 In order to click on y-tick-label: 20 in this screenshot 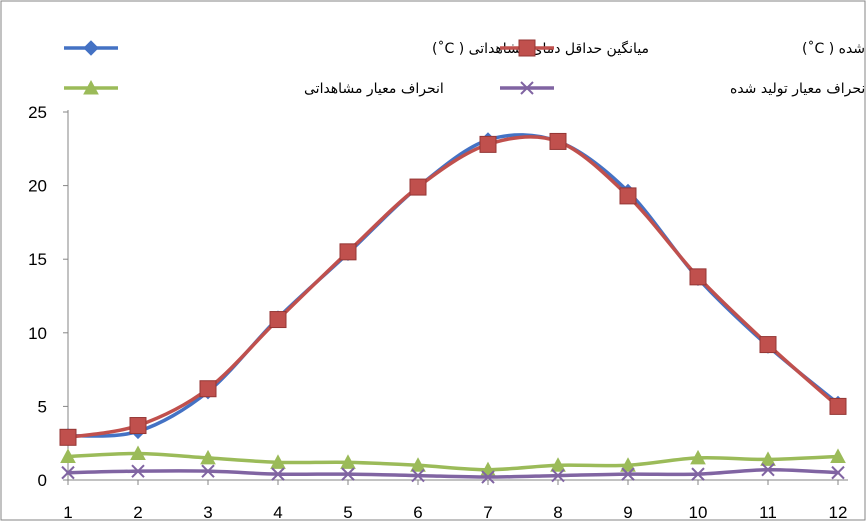, I will do `click(37, 186)`.